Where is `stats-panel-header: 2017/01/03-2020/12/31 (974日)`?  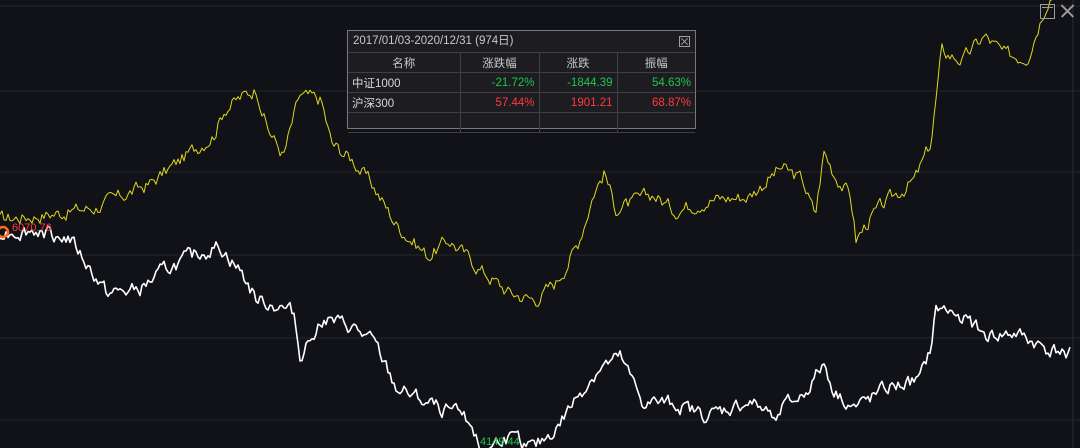
stats-panel-header: 2017/01/03-2020/12/31 (974日) is located at coordinates (521, 42).